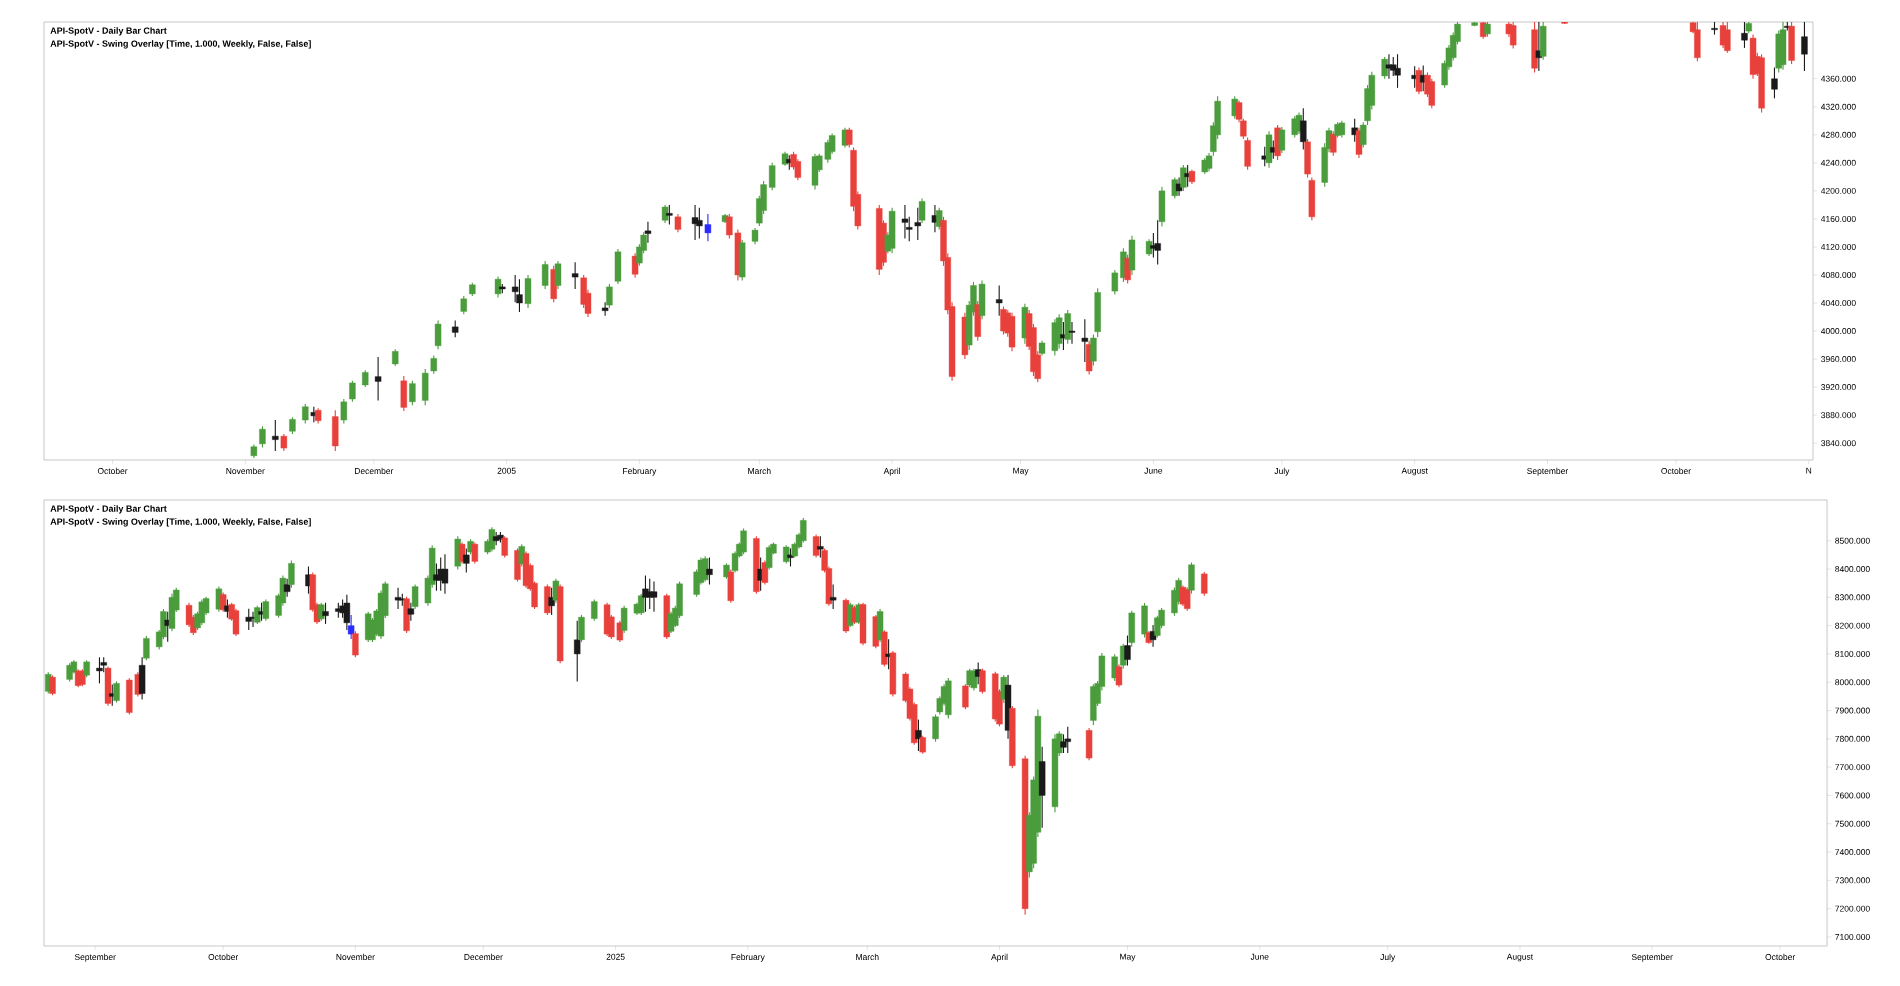 The image size is (1900, 986). Describe the element at coordinates (1021, 471) in the screenshot. I see `x-tick-label: May` at that location.